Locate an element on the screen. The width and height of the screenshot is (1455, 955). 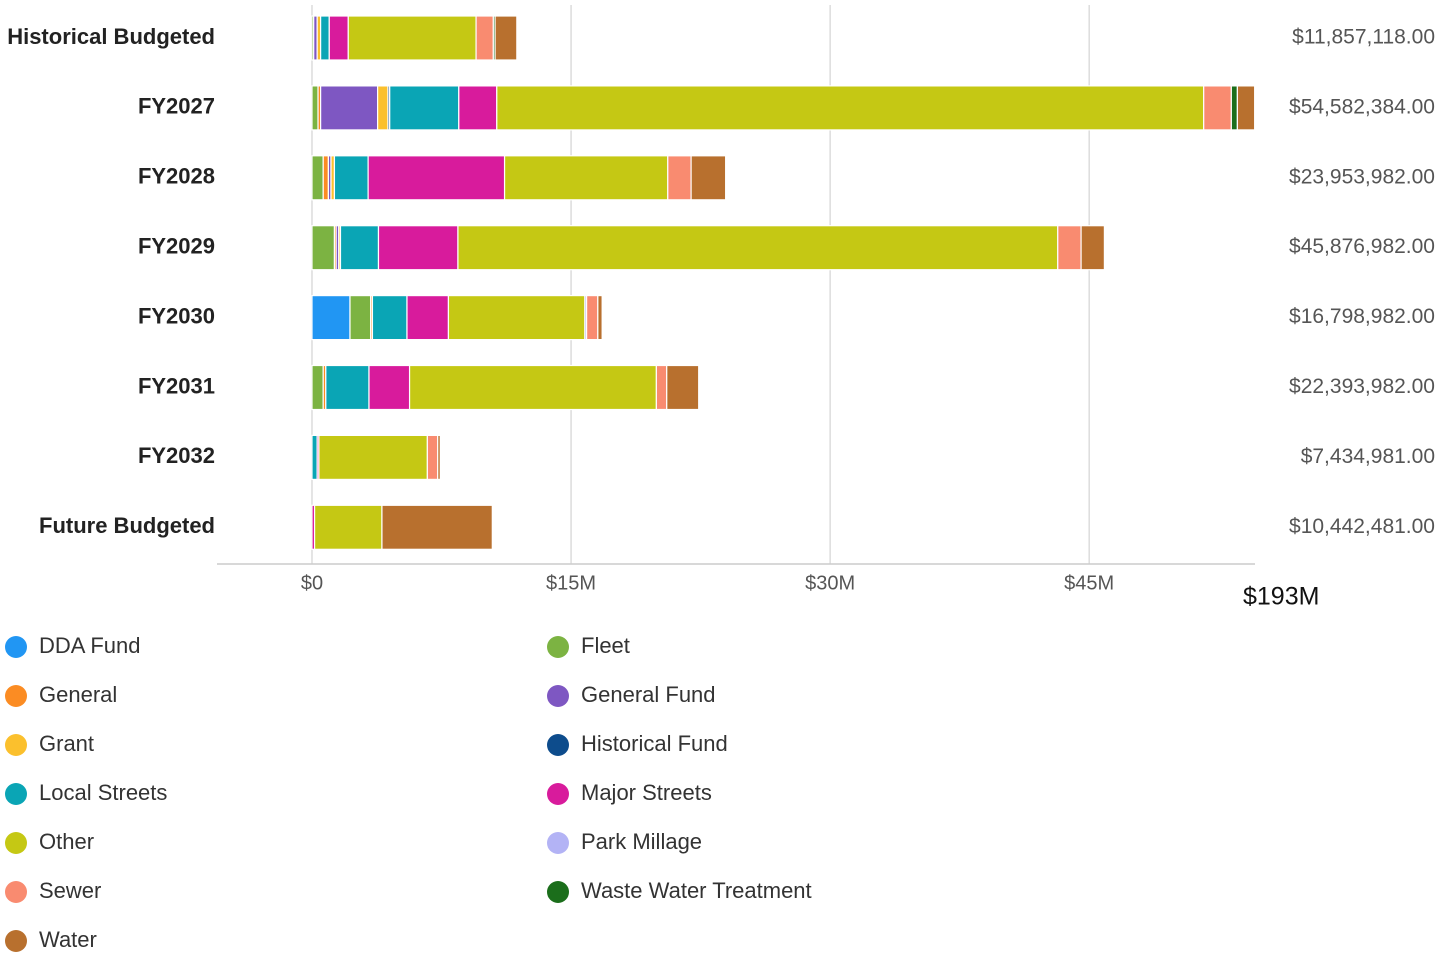
legend-label: Grant is located at coordinates (66, 743).